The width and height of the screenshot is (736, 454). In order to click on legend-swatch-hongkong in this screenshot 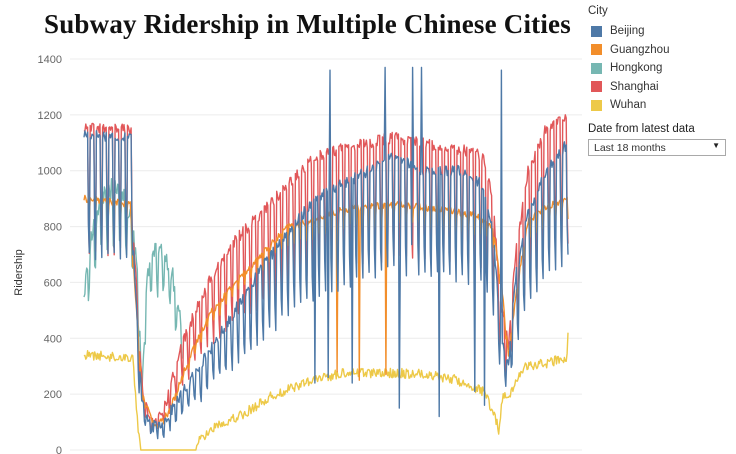, I will do `click(596, 68)`.